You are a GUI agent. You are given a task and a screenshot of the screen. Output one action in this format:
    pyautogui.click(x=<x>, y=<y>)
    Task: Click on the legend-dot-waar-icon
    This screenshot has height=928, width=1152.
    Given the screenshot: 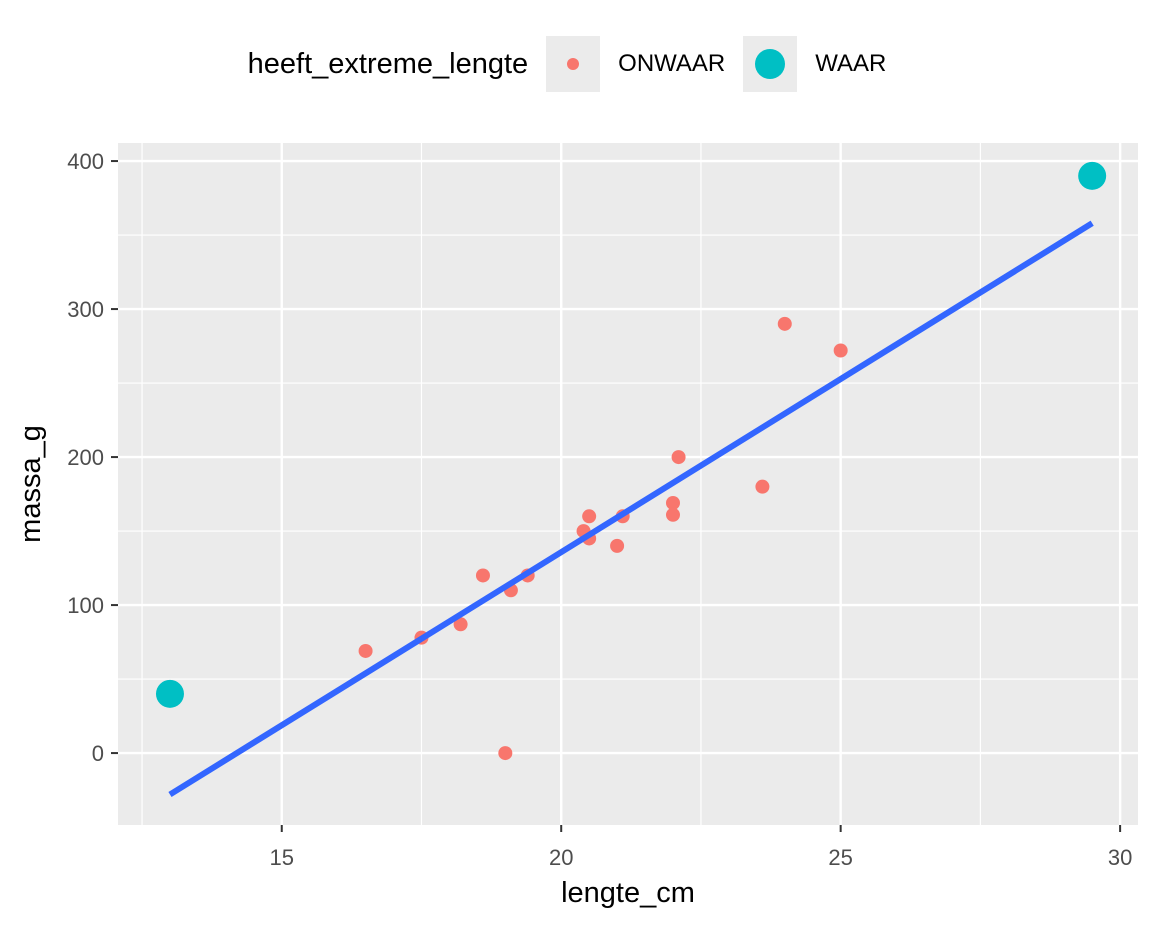 What is the action you would take?
    pyautogui.click(x=770, y=64)
    